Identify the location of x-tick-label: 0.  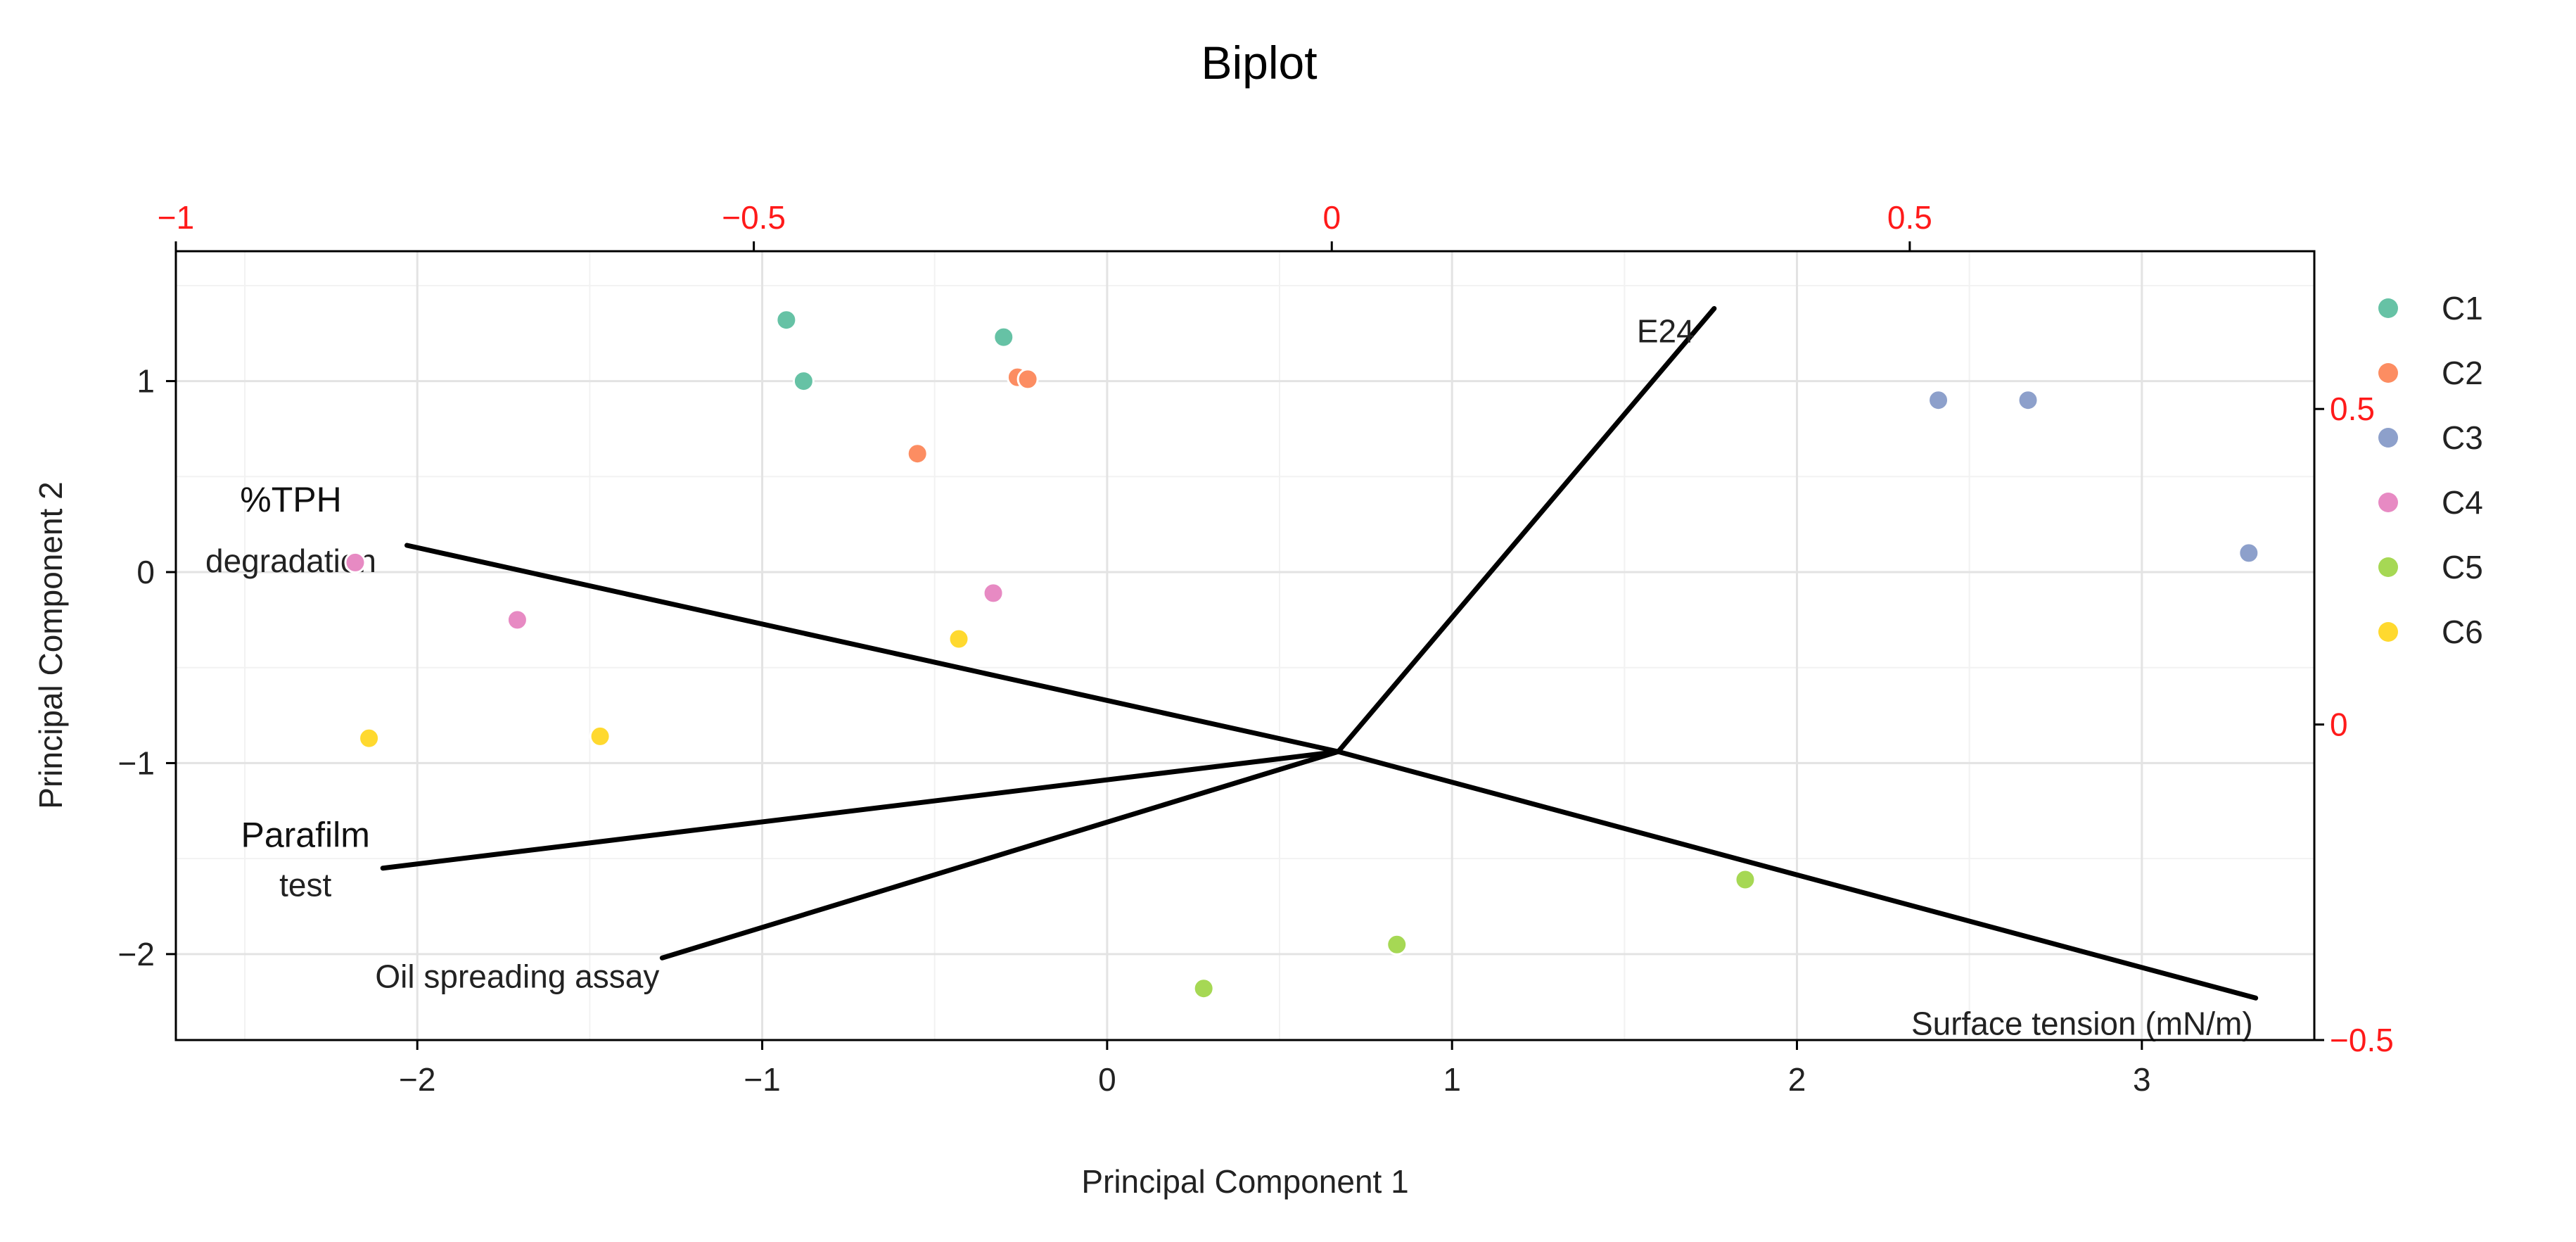
(1107, 1079).